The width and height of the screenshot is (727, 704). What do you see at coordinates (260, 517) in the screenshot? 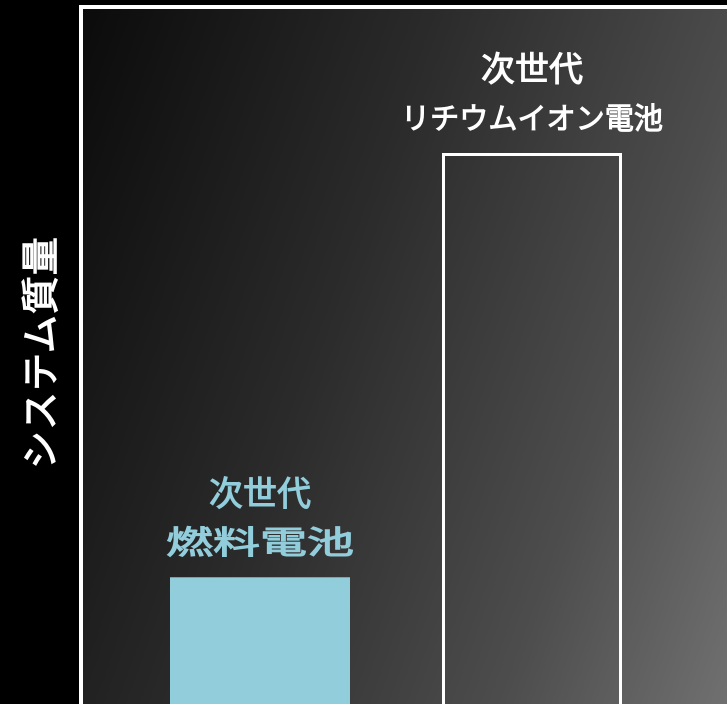
I see `bar-label-1: 次世代燃料電池` at bounding box center [260, 517].